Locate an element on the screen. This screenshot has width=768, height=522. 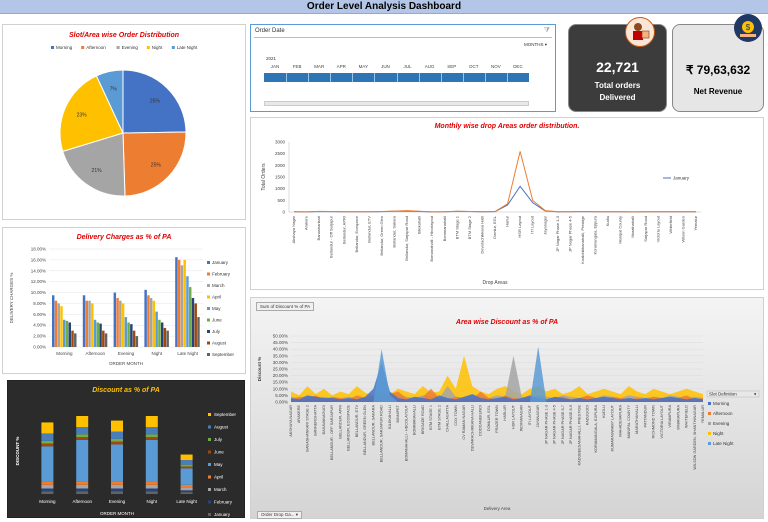
bar-legend-label: March is located at coordinates (218, 285).